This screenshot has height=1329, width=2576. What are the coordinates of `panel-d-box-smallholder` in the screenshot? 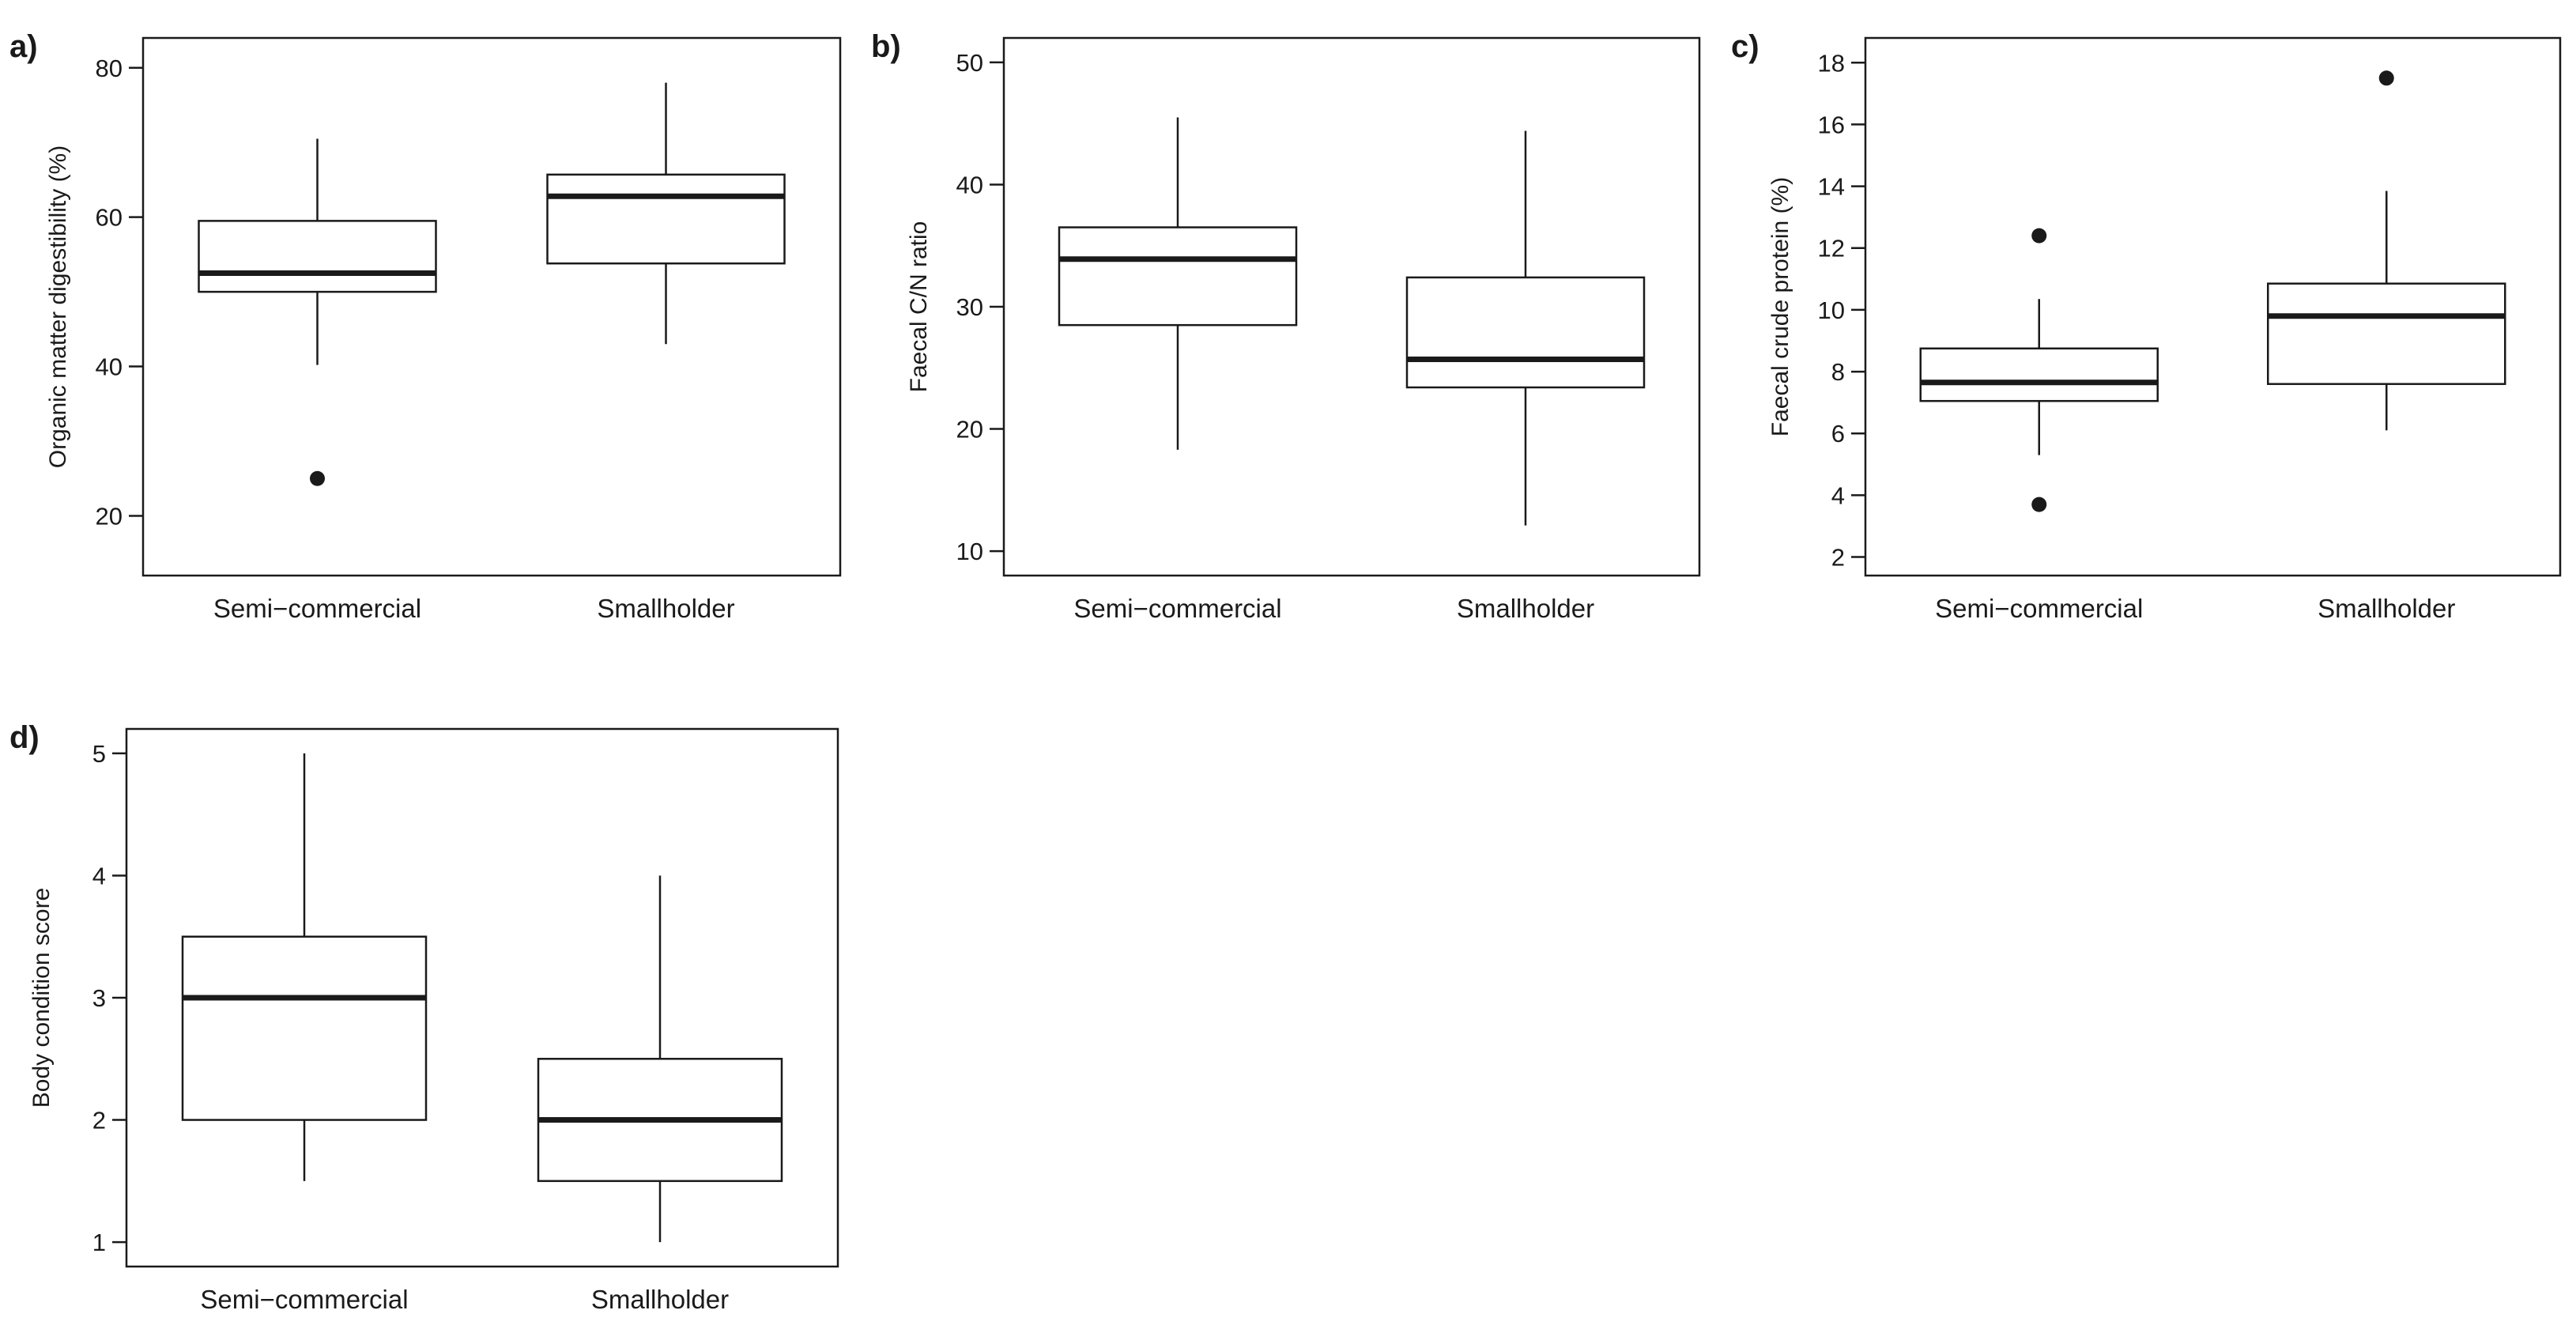 It's located at (660, 1059).